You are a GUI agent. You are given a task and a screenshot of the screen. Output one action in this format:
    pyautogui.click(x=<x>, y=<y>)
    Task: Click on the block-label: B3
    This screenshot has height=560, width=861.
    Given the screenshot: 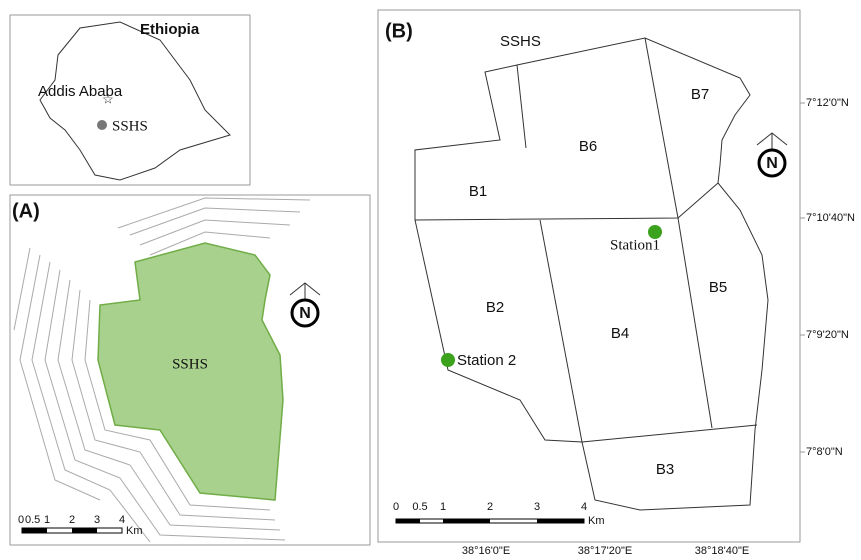 What is the action you would take?
    pyautogui.click(x=665, y=469)
    